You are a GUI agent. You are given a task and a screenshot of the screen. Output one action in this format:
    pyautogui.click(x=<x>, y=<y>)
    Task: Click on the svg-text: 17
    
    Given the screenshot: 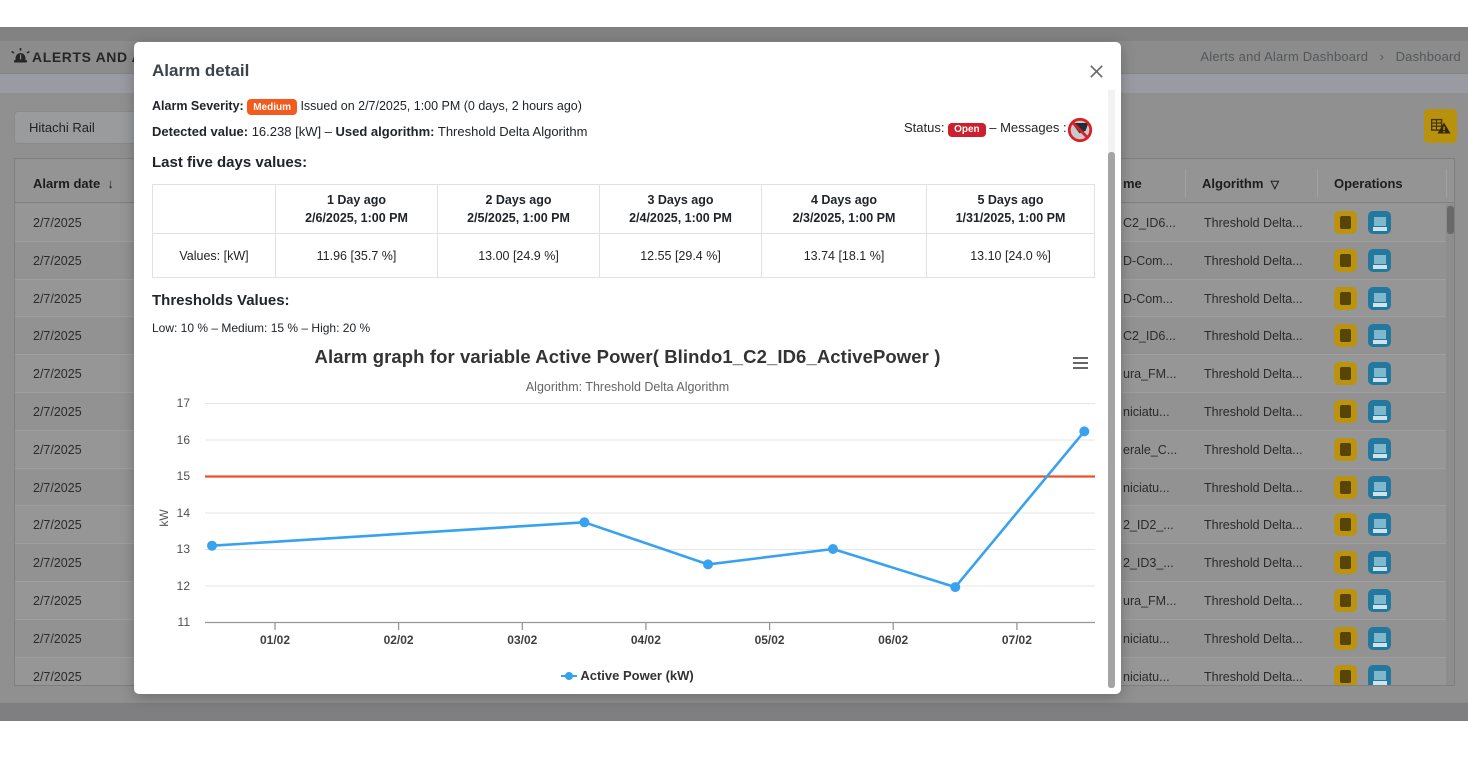 What is the action you would take?
    pyautogui.click(x=184, y=403)
    